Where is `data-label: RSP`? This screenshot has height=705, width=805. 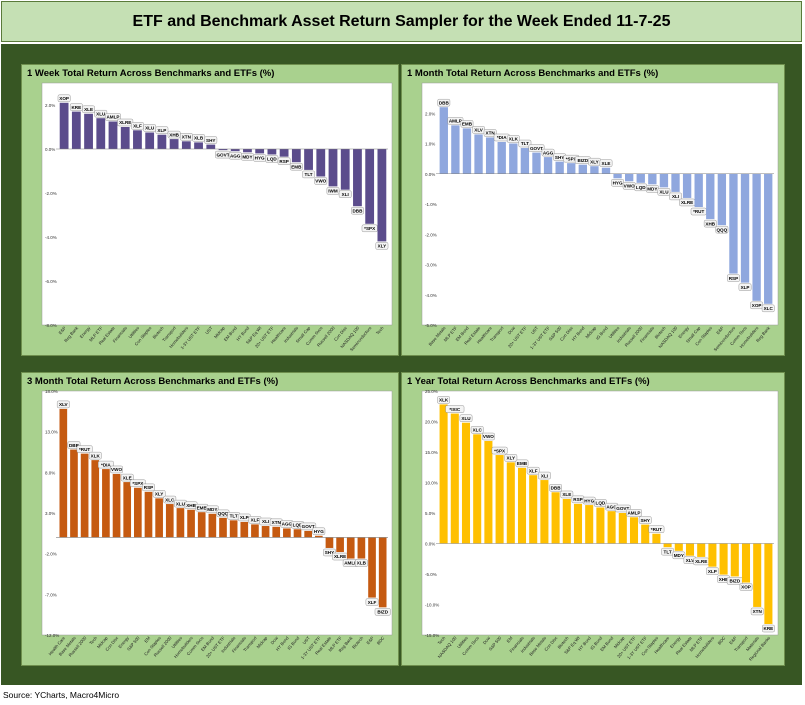
data-label: RSP is located at coordinates (577, 499).